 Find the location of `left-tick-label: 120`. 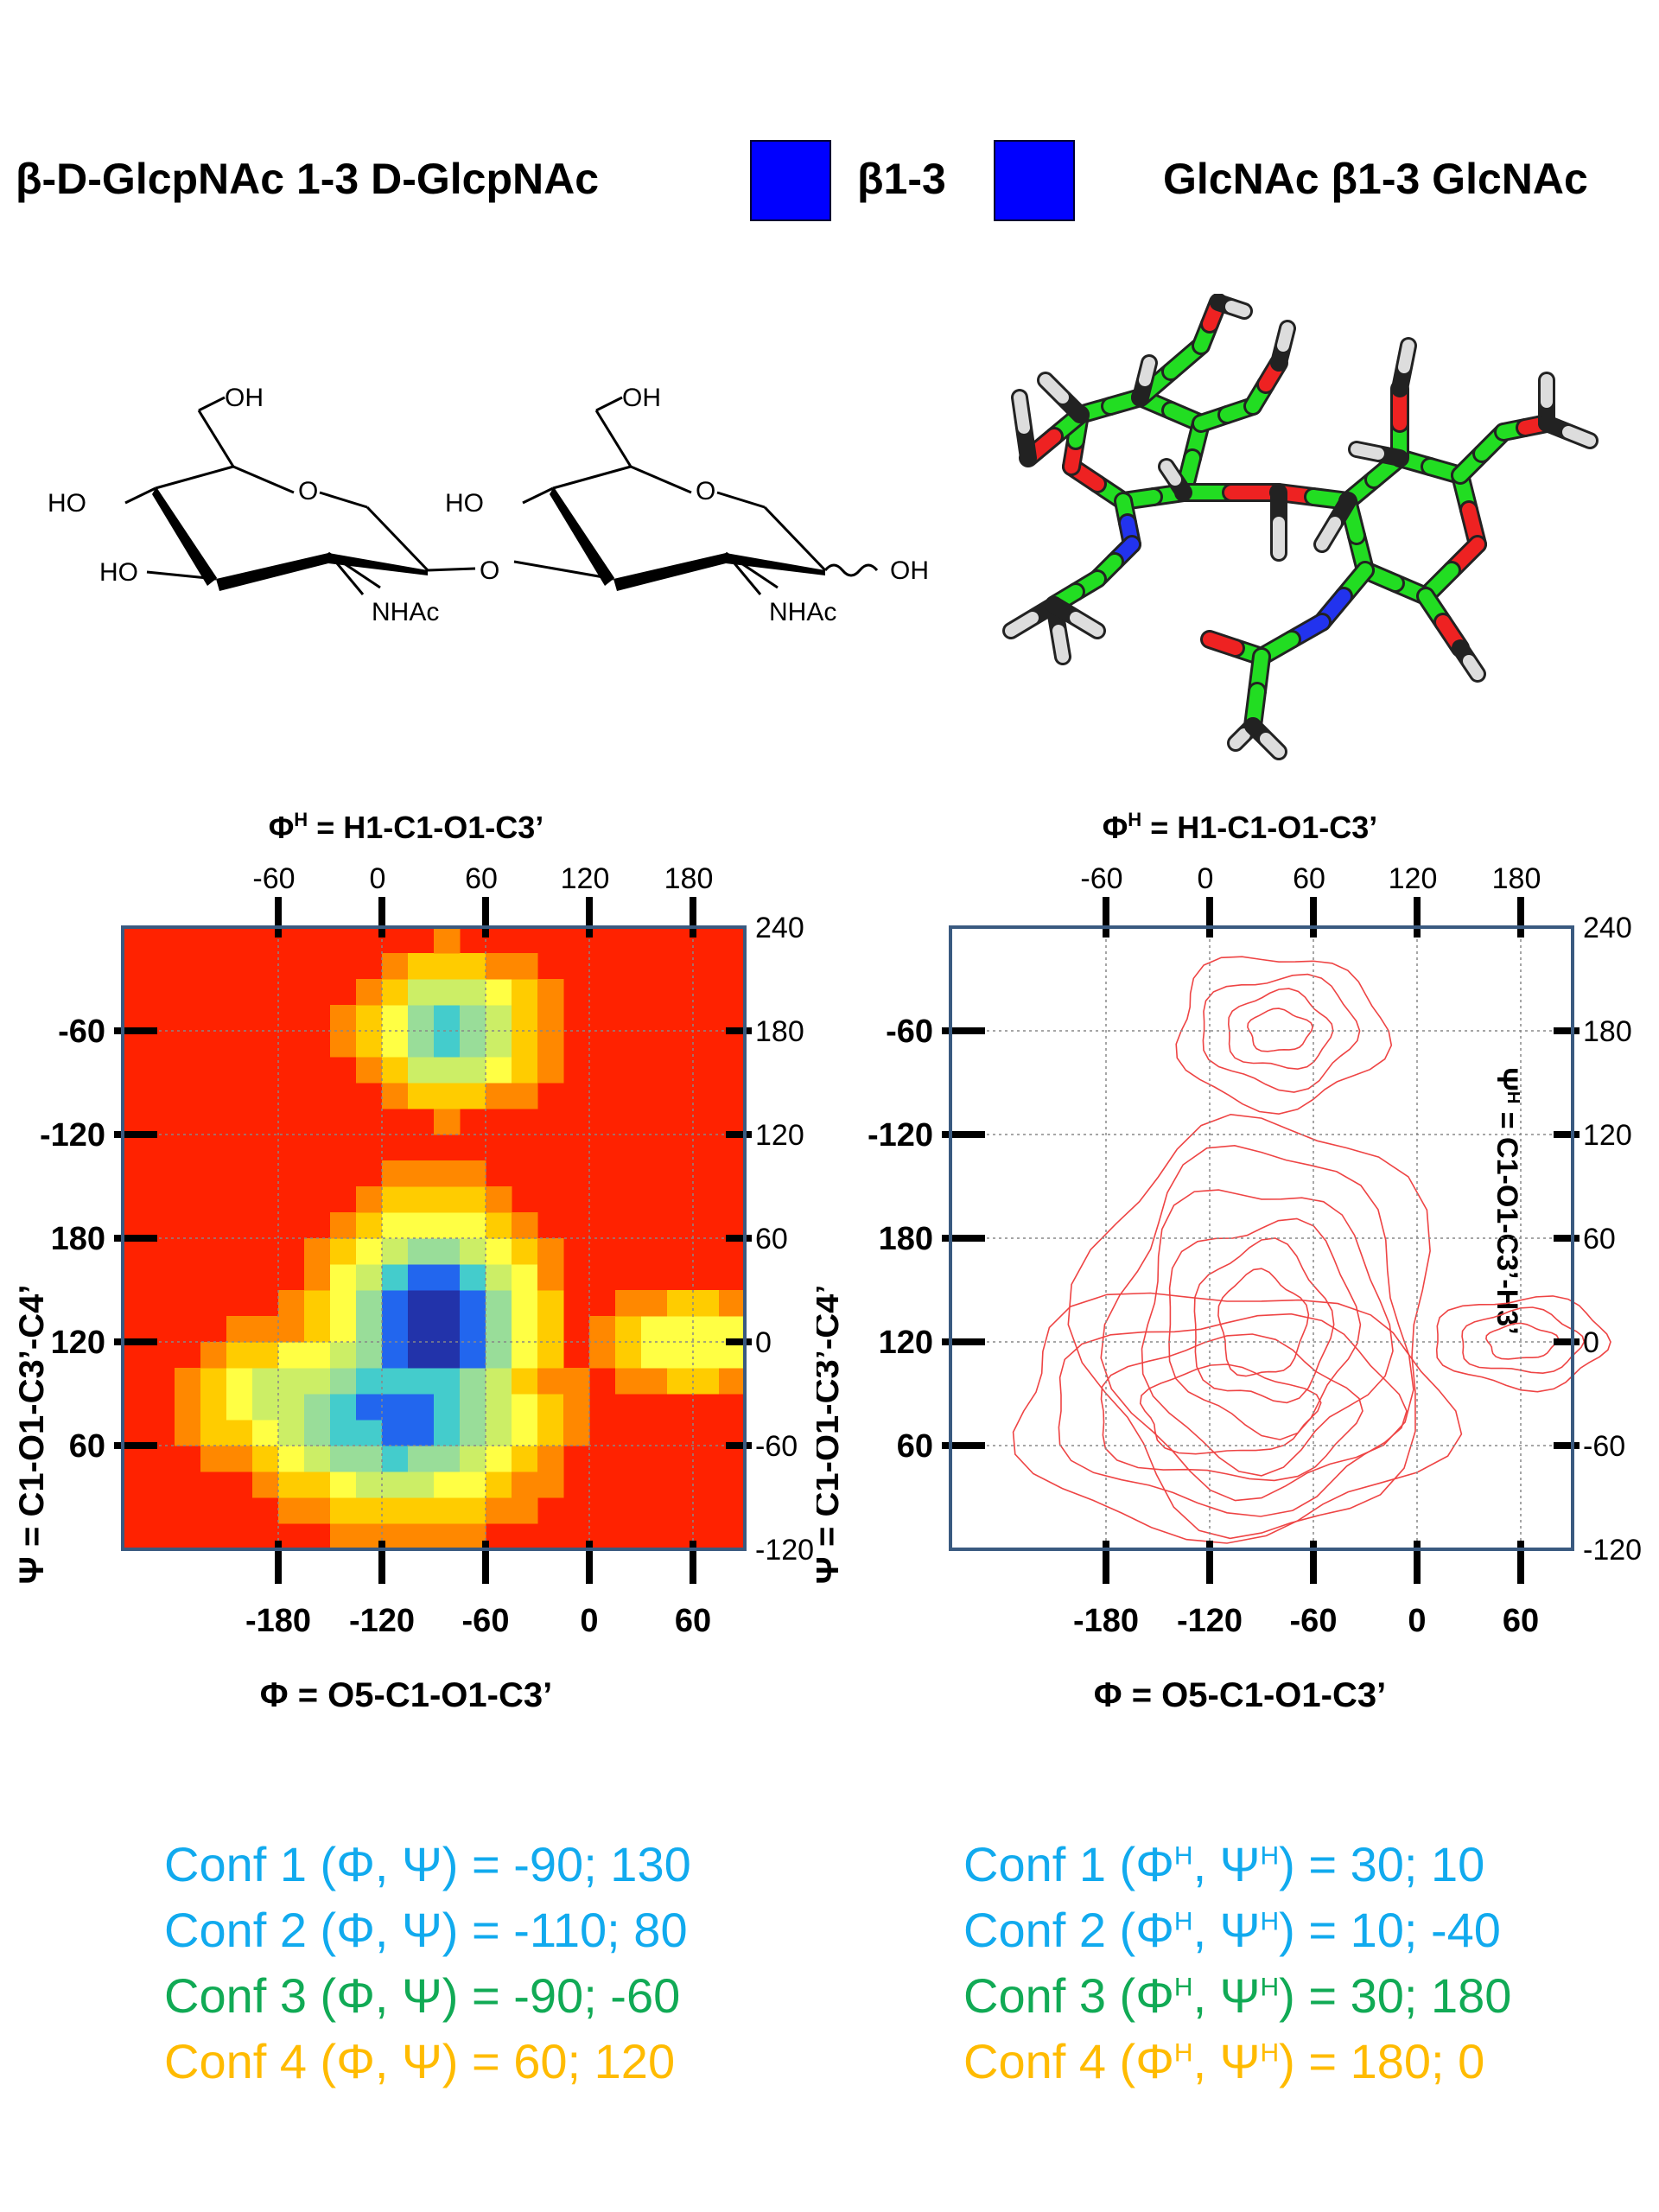

left-tick-label: 120 is located at coordinates (78, 1343).